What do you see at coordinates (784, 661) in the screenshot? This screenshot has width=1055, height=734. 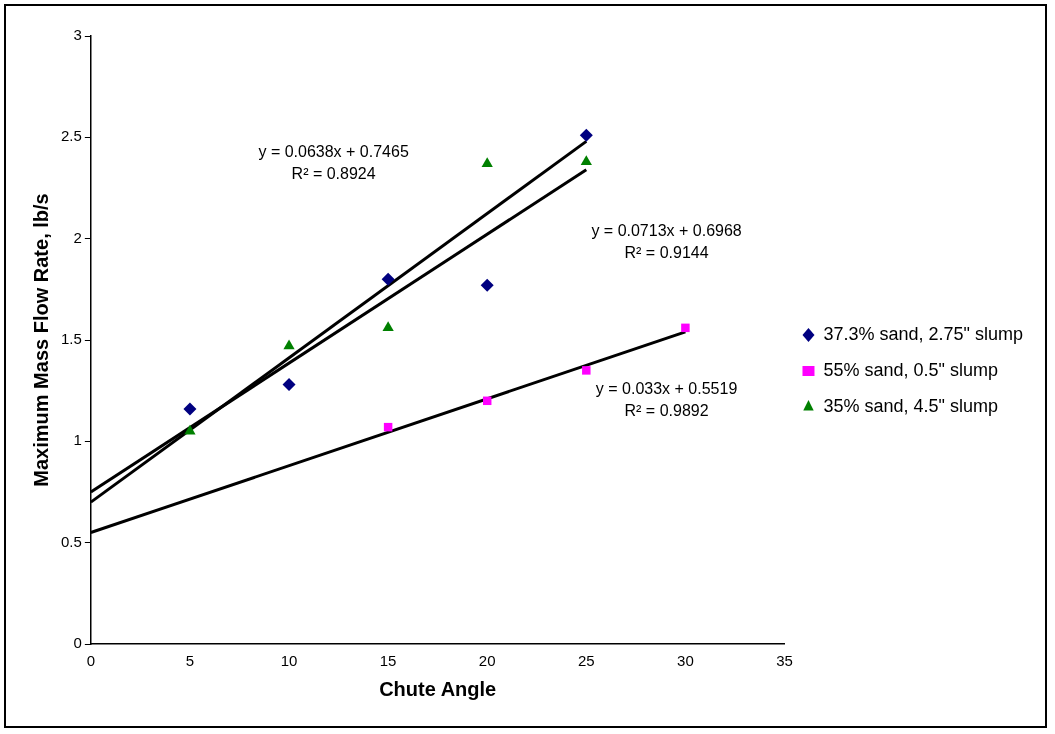 I see `x-tick-label: 35` at bounding box center [784, 661].